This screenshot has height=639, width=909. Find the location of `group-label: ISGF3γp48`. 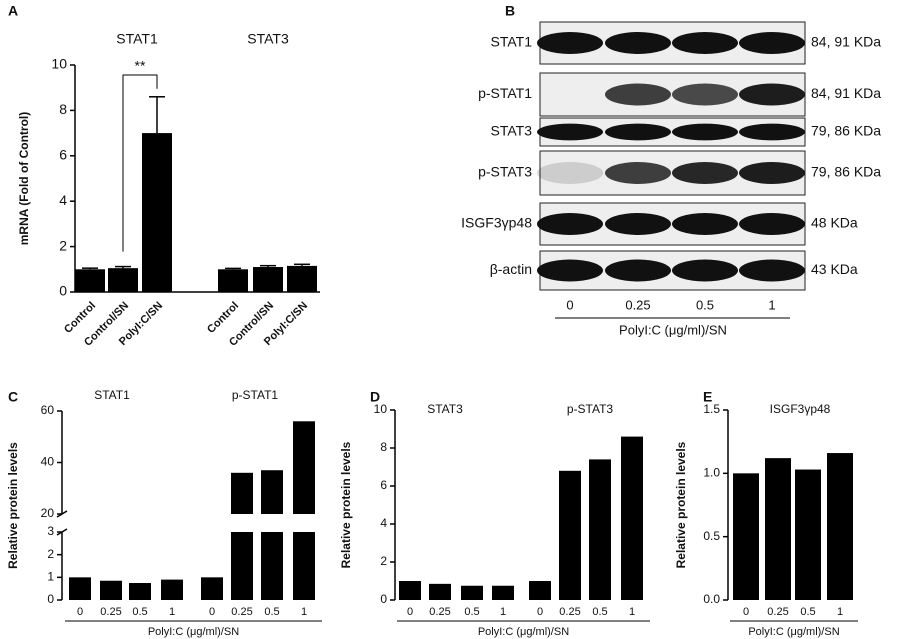

group-label: ISGF3γp48 is located at coordinates (800, 409).